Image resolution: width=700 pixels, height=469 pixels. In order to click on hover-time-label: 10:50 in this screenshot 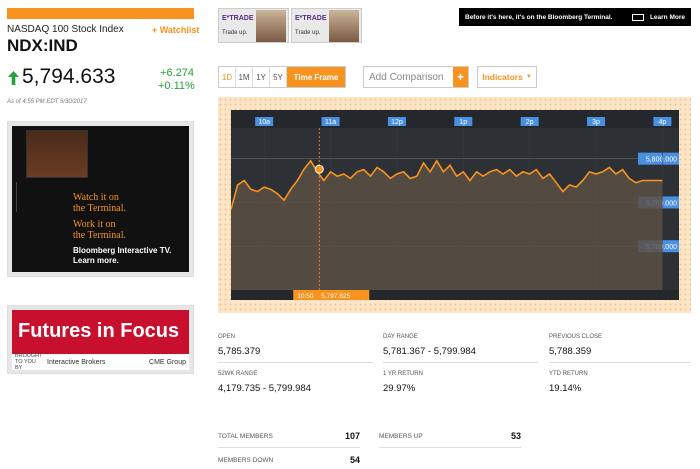, I will do `click(305, 296)`.